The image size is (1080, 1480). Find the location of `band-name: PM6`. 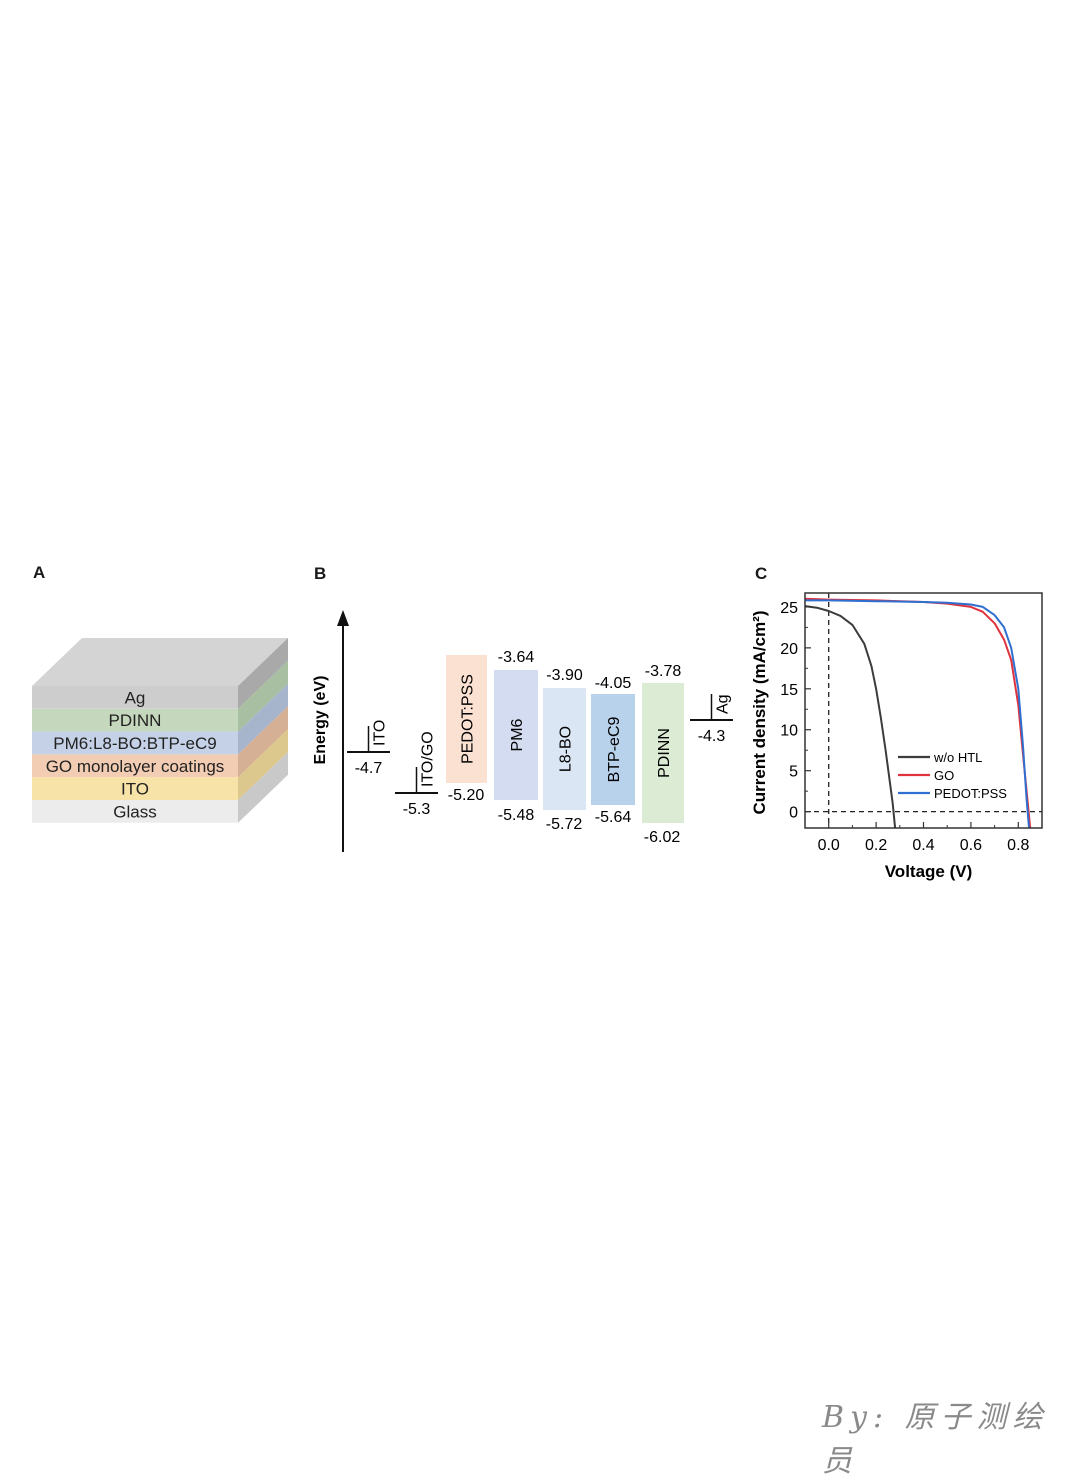

band-name: PM6 is located at coordinates (517, 734).